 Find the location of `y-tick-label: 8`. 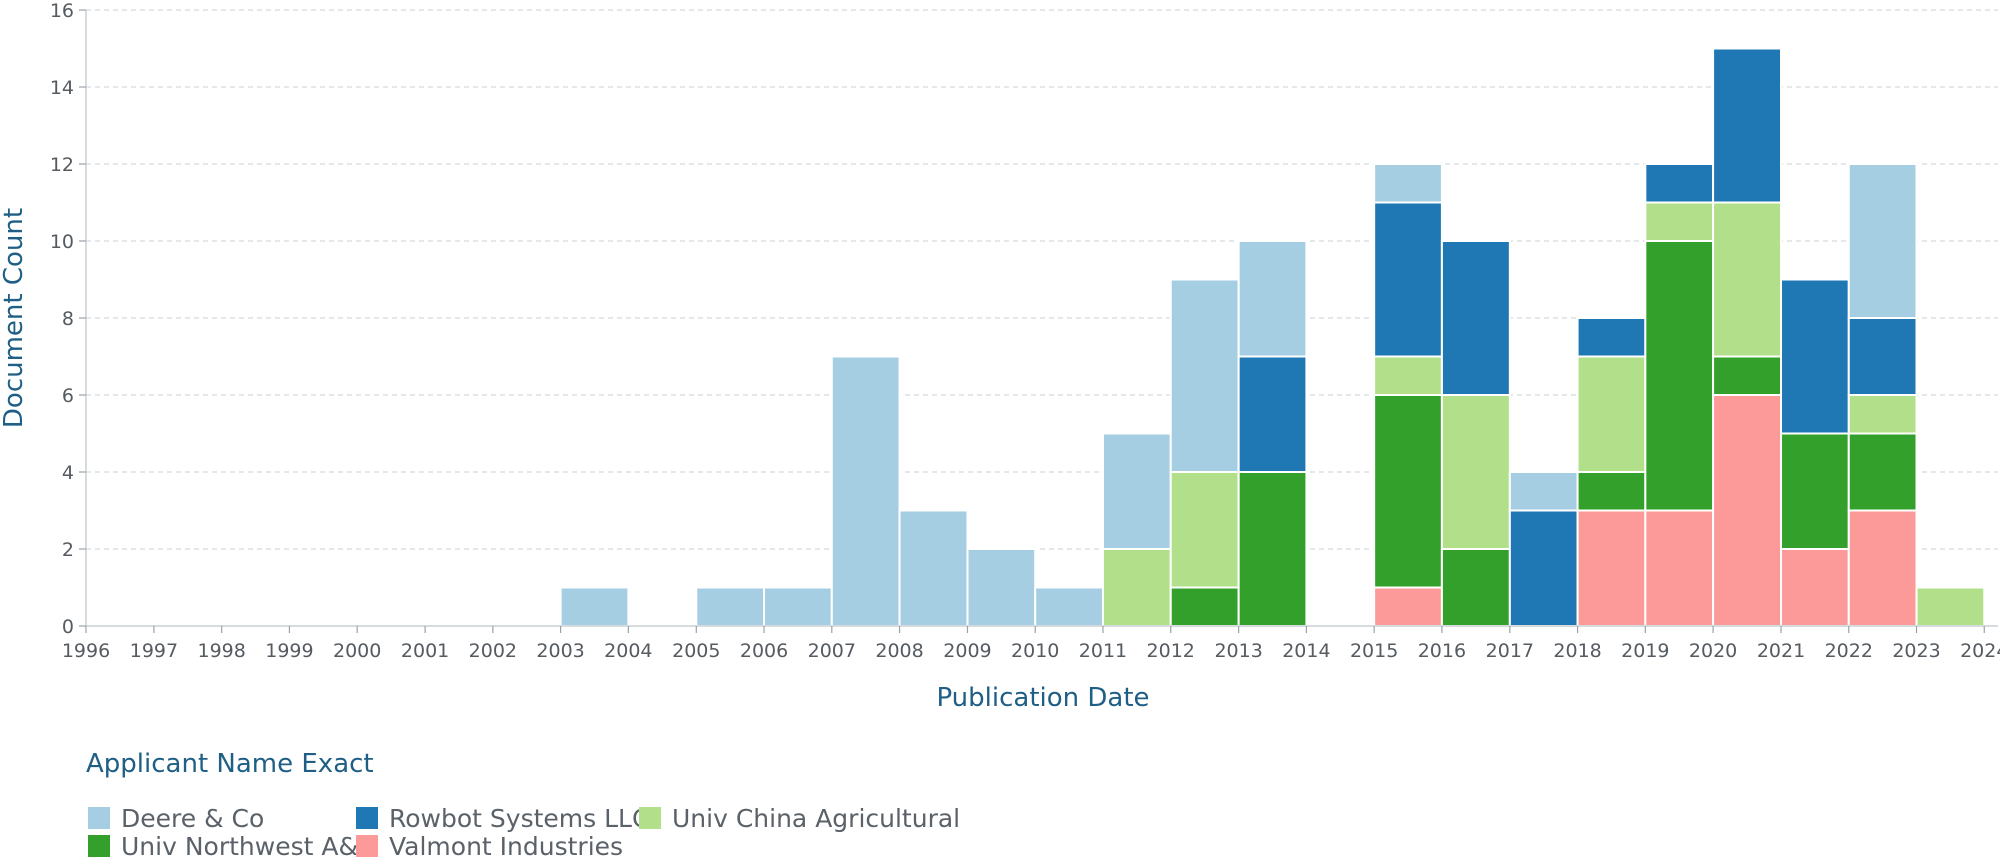

y-tick-label: 8 is located at coordinates (68, 319).